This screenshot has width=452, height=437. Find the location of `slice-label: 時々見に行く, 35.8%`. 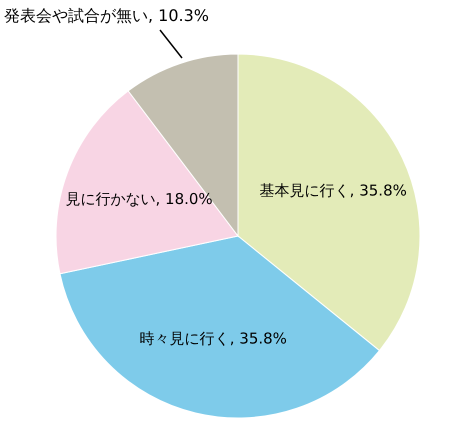

slice-label: 時々見に行く, 35.8% is located at coordinates (213, 339).